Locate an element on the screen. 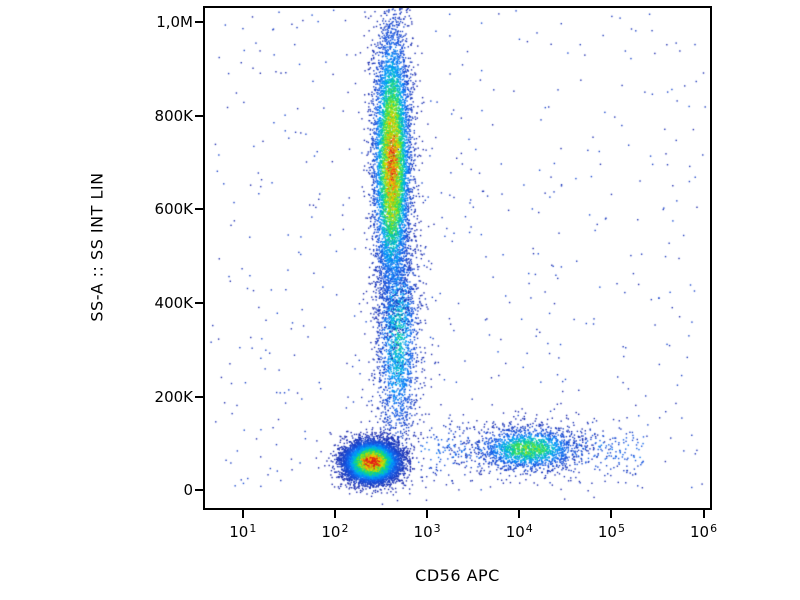 The image size is (800, 600). y-tick-label: 1,0M is located at coordinates (174, 22).